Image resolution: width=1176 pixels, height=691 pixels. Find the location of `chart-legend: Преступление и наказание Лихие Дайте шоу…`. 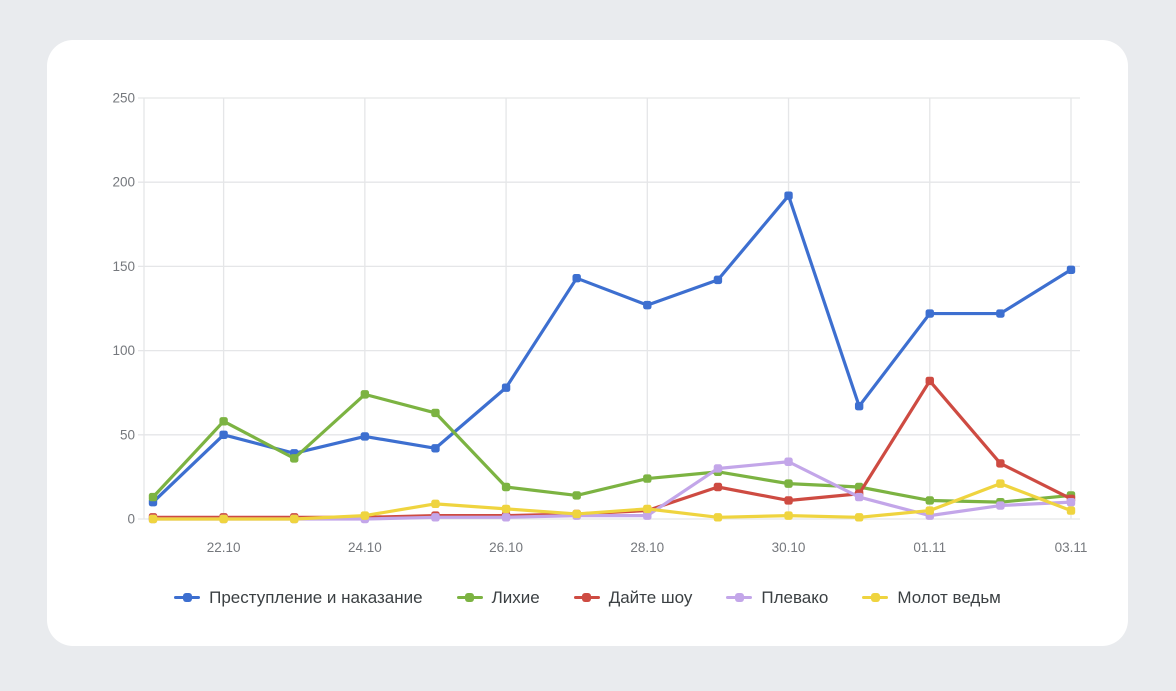

chart-legend: Преступление и наказание Лихие Дайте шоу… is located at coordinates (587, 597).